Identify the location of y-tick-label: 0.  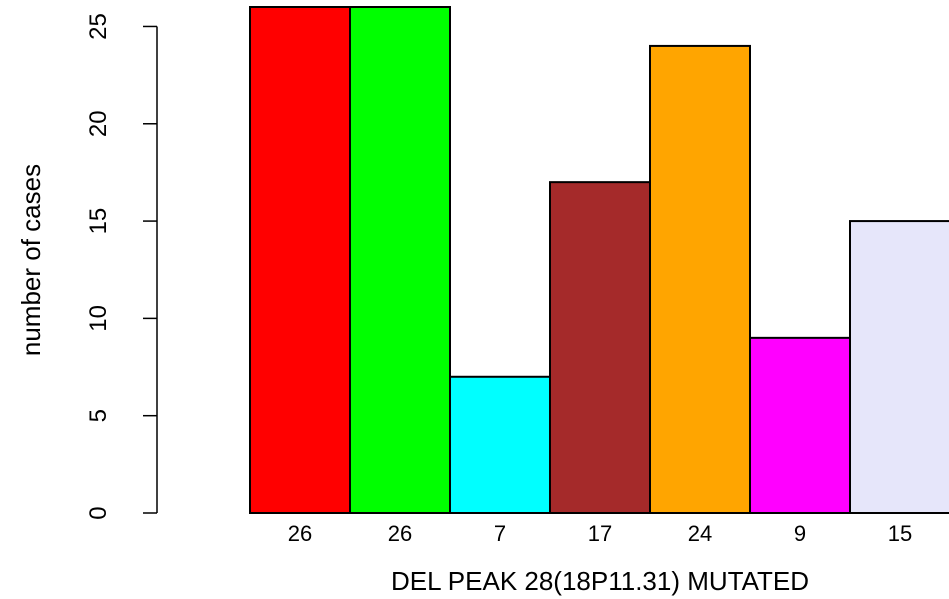
(98, 512).